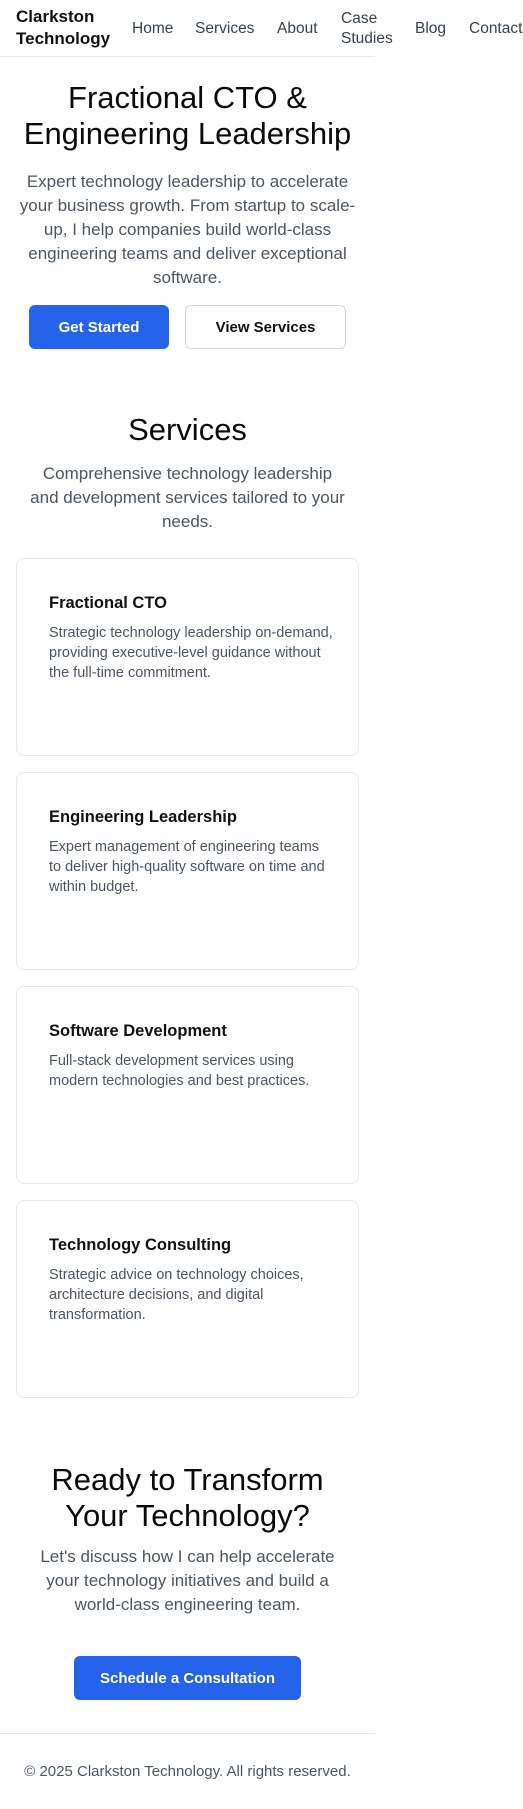 Image resolution: width=523 pixels, height=1809 pixels. What do you see at coordinates (496, 28) in the screenshot?
I see `nav-link-contact: Contact` at bounding box center [496, 28].